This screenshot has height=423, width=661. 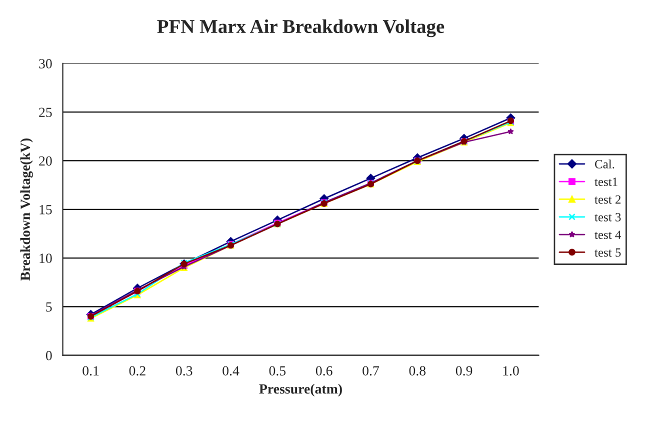 What do you see at coordinates (277, 371) in the screenshot?
I see `x-tick-label: 0.5` at bounding box center [277, 371].